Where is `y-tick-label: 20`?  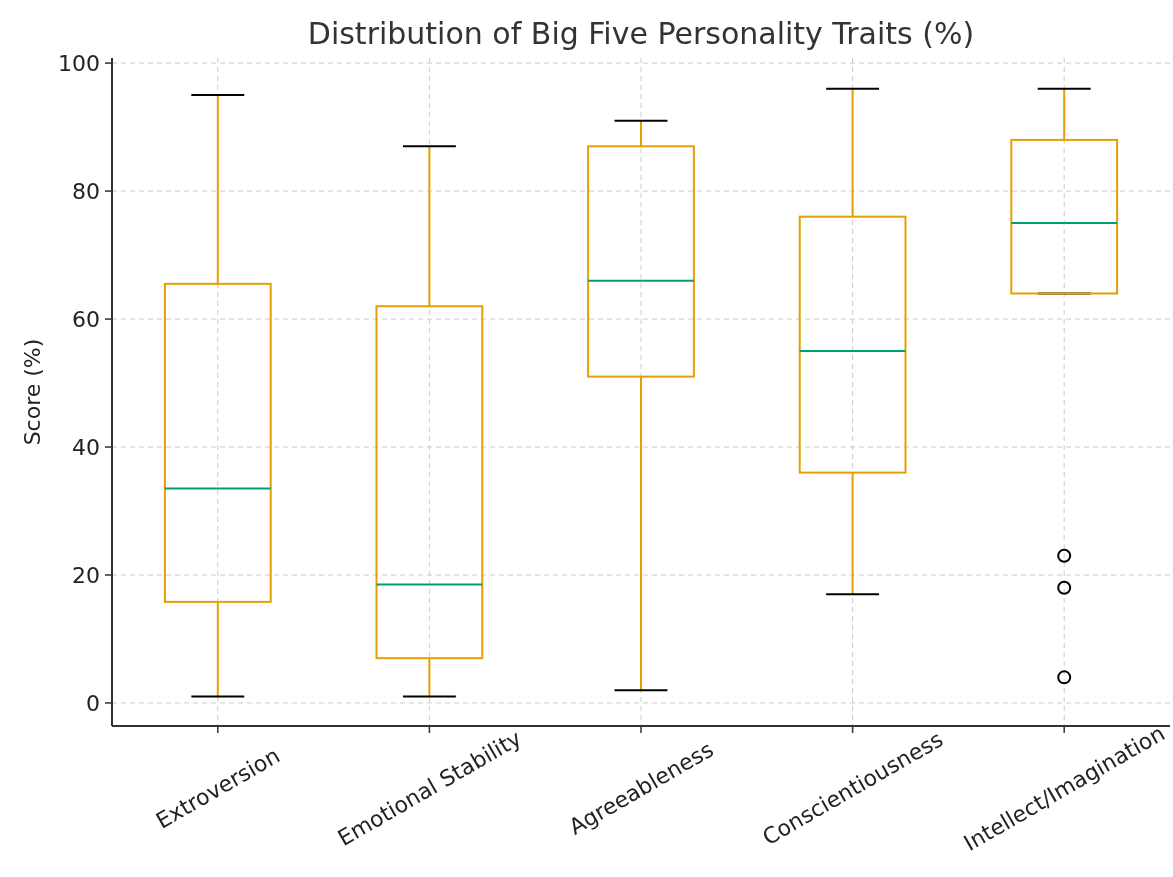
y-tick-label: 20 is located at coordinates (86, 575).